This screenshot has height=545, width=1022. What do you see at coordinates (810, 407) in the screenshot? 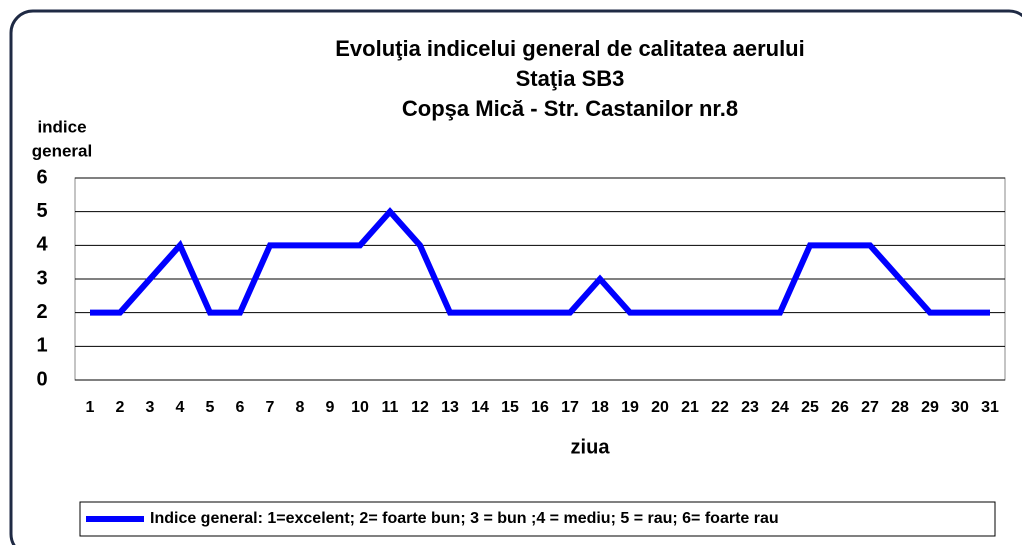
I see `x-tick-label: 25` at bounding box center [810, 407].